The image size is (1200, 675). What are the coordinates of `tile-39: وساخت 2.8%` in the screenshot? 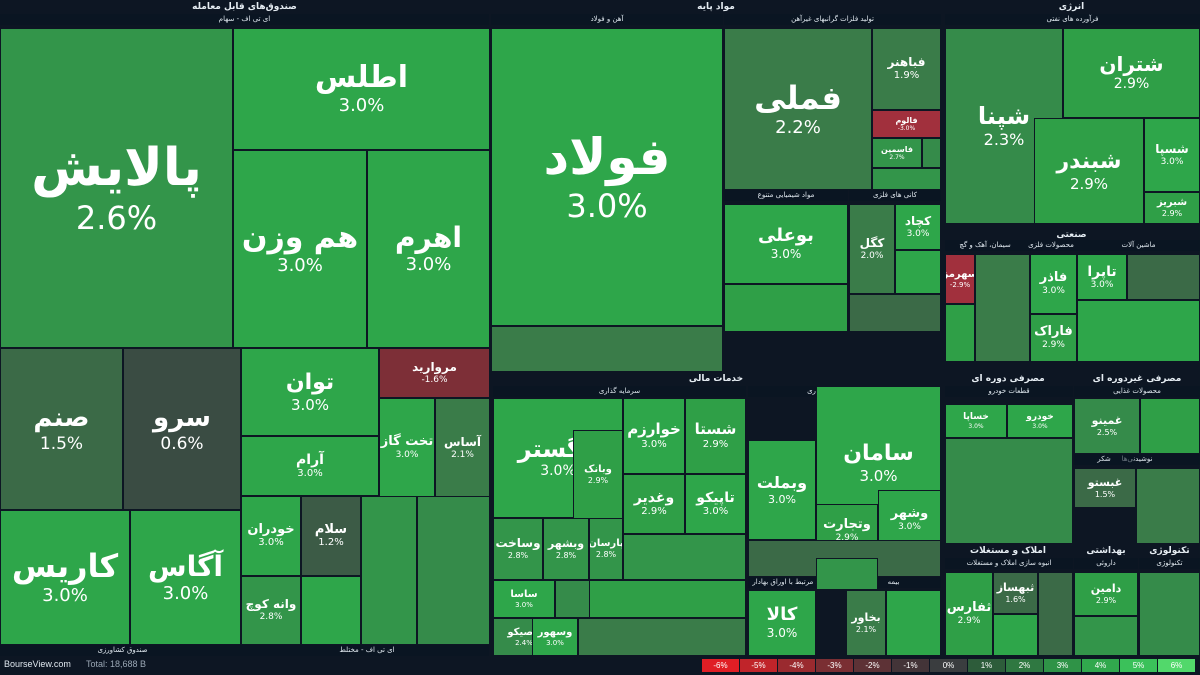 It's located at (518, 549).